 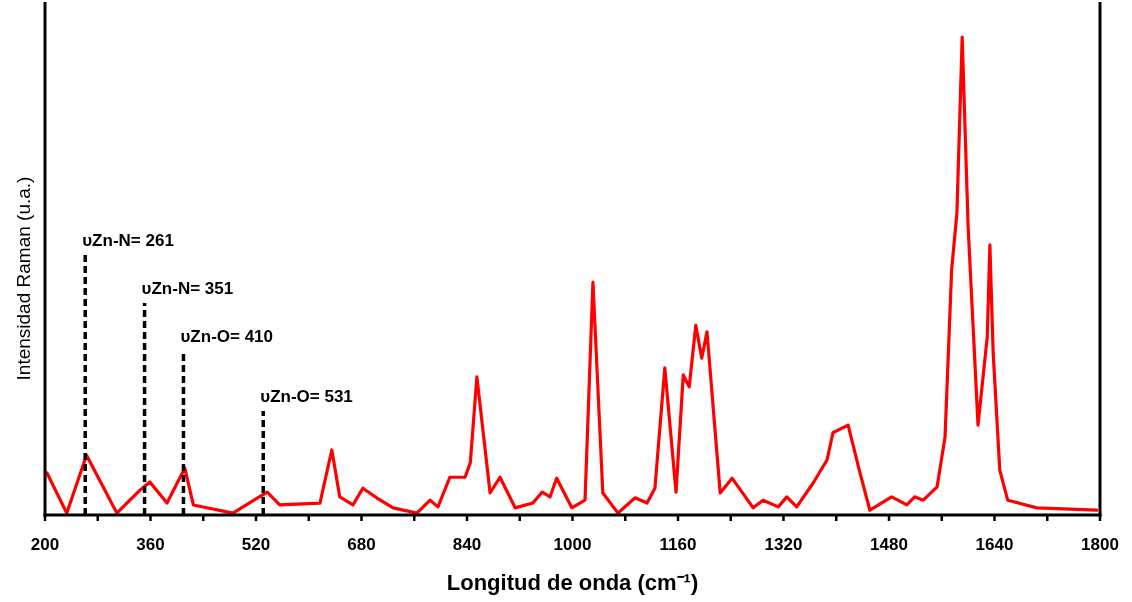 I want to click on x-tick-label: 840, so click(x=467, y=544).